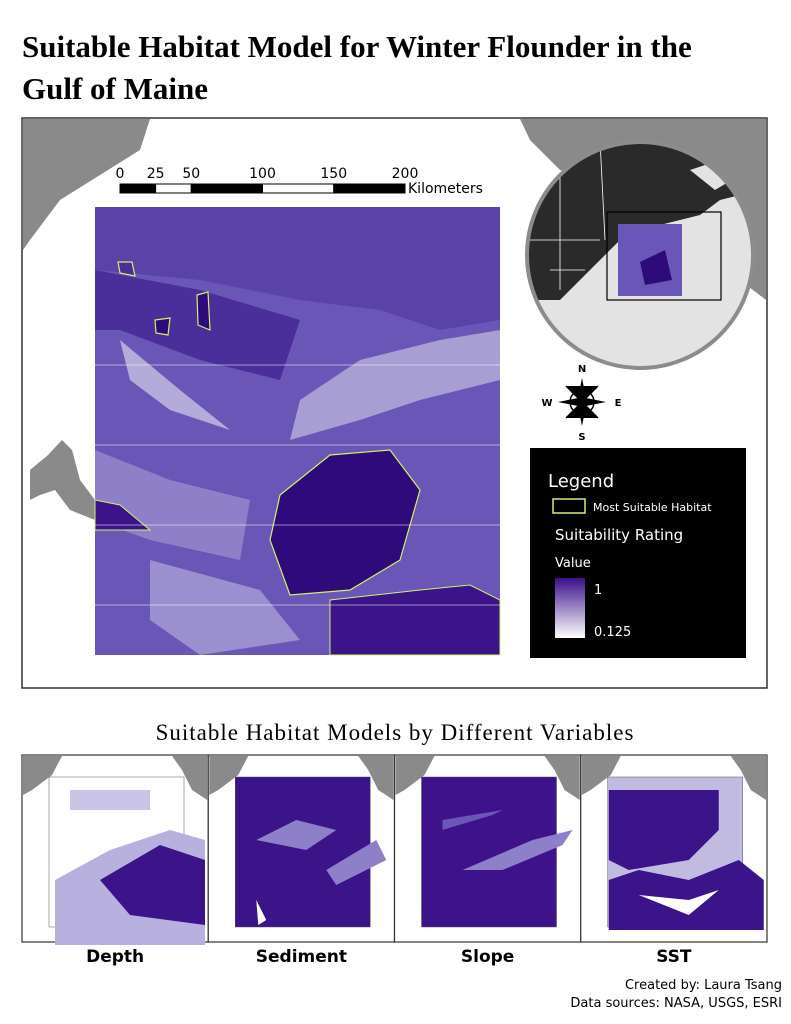 Image resolution: width=791 pixels, height=1024 pixels. Describe the element at coordinates (640, 255) in the screenshot. I see `inset-map` at that location.